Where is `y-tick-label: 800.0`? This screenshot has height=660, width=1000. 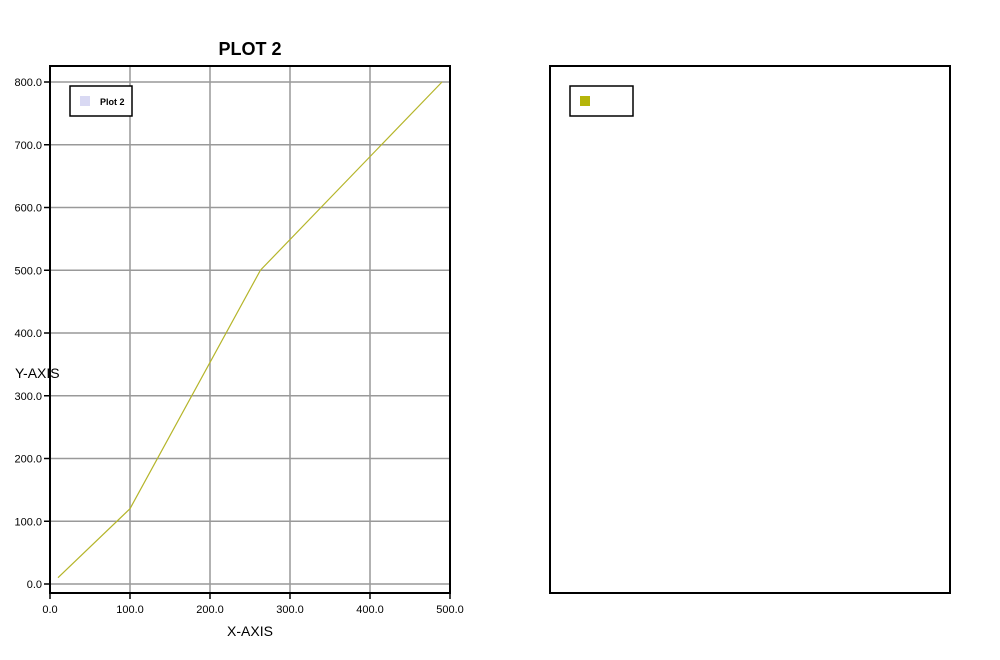 y-tick-label: 800.0 is located at coordinates (28, 83).